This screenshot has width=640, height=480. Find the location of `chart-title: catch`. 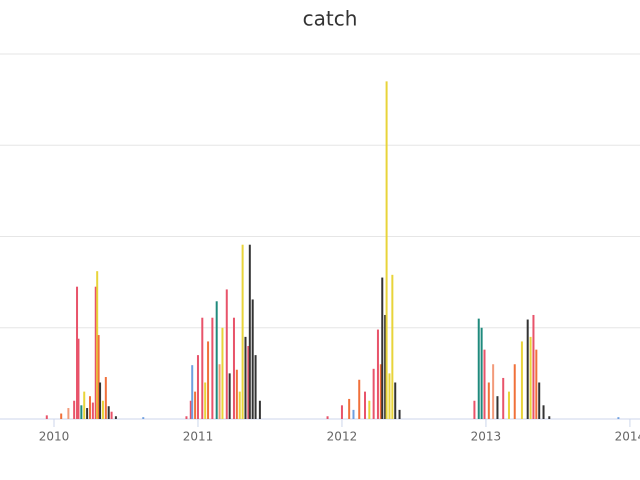

chart-title: catch is located at coordinates (330, 19).